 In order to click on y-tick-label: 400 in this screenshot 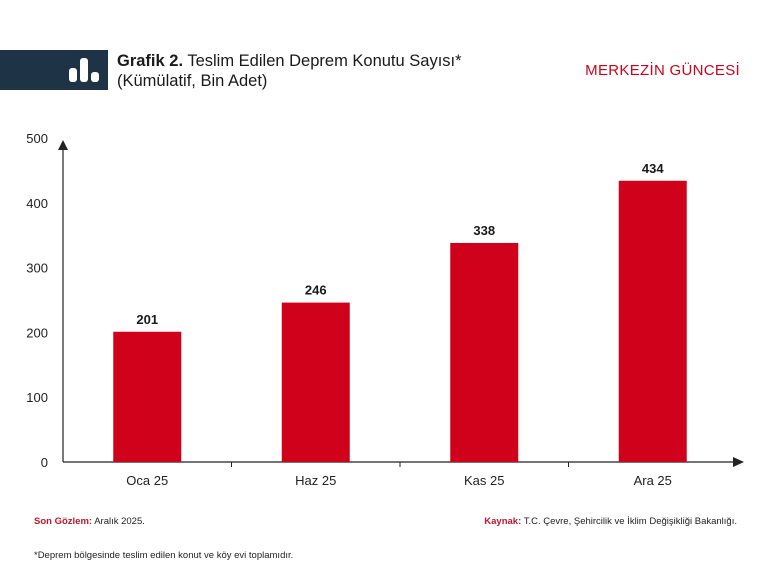, I will do `click(37, 203)`.